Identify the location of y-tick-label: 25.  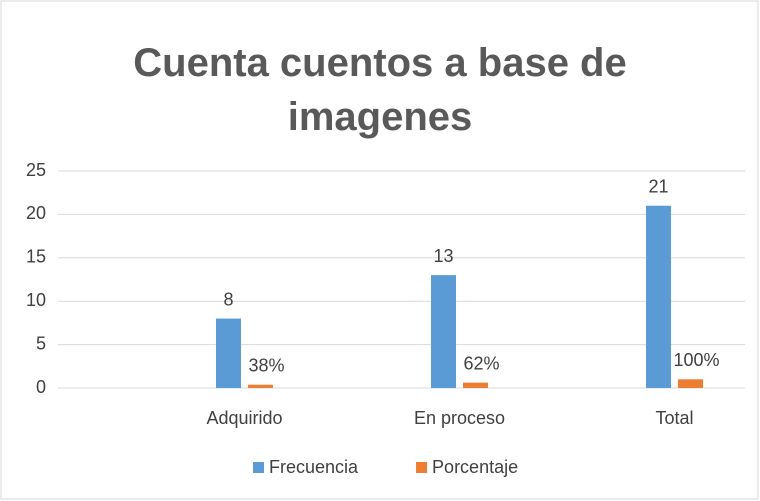
(36, 170).